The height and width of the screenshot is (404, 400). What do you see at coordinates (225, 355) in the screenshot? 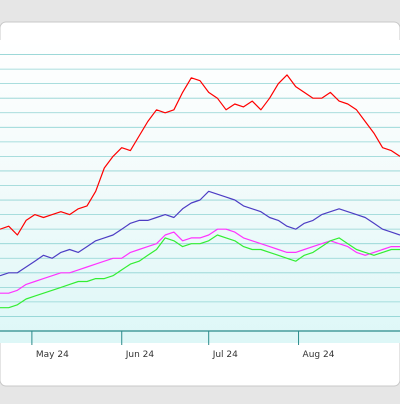
I see `x-tick-label: Jul 24` at bounding box center [225, 355].